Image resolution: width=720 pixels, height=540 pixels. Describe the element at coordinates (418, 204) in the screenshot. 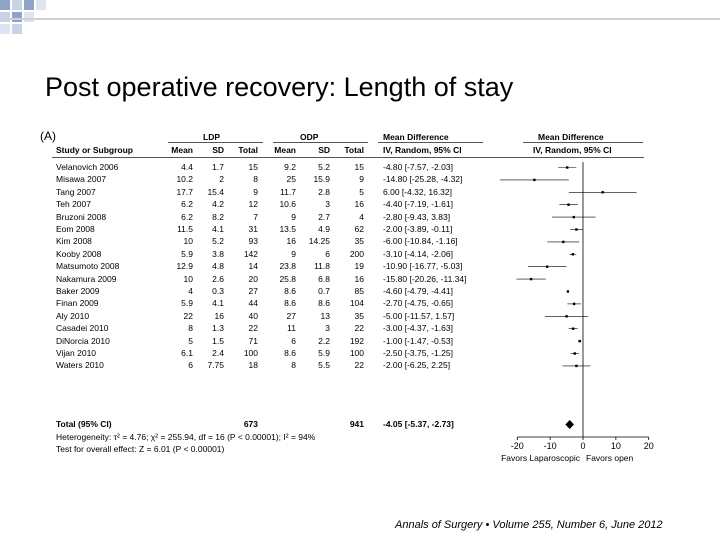

I see `md-text: -4.40 [-7.19, -1.61]` at that location.